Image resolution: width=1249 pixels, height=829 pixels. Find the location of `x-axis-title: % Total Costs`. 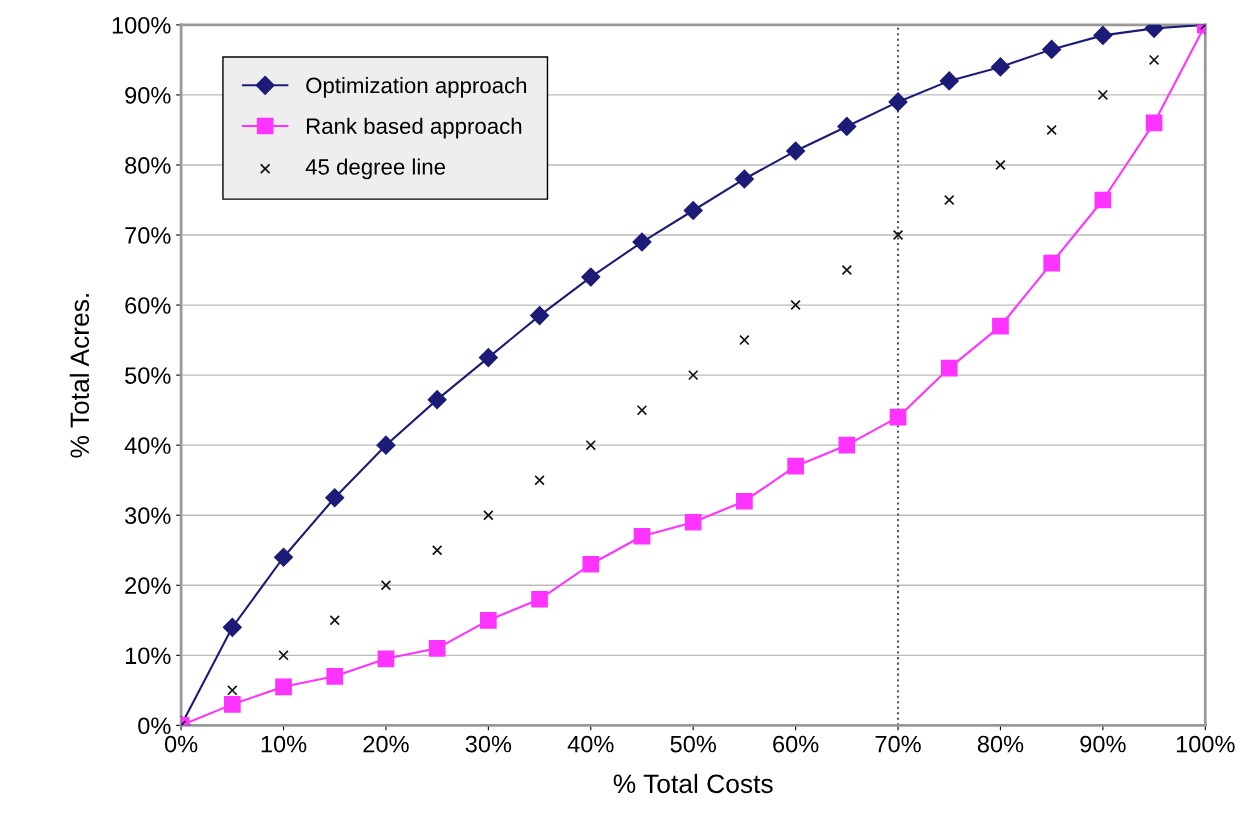

x-axis-title: % Total Costs is located at coordinates (693, 783).